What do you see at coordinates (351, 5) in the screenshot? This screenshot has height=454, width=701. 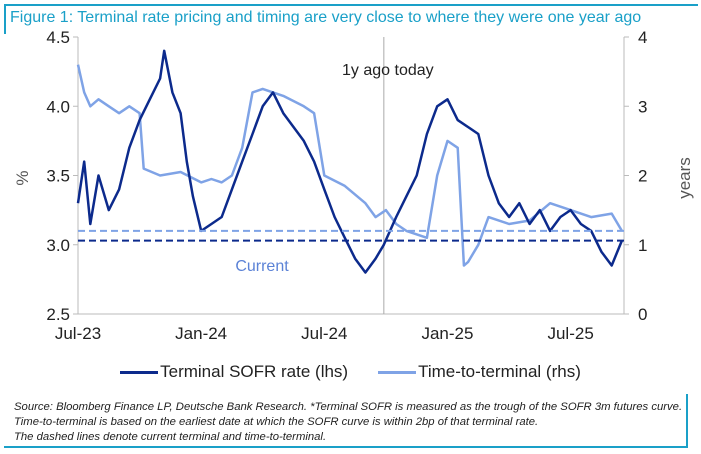 I see `frame-top-border` at bounding box center [351, 5].